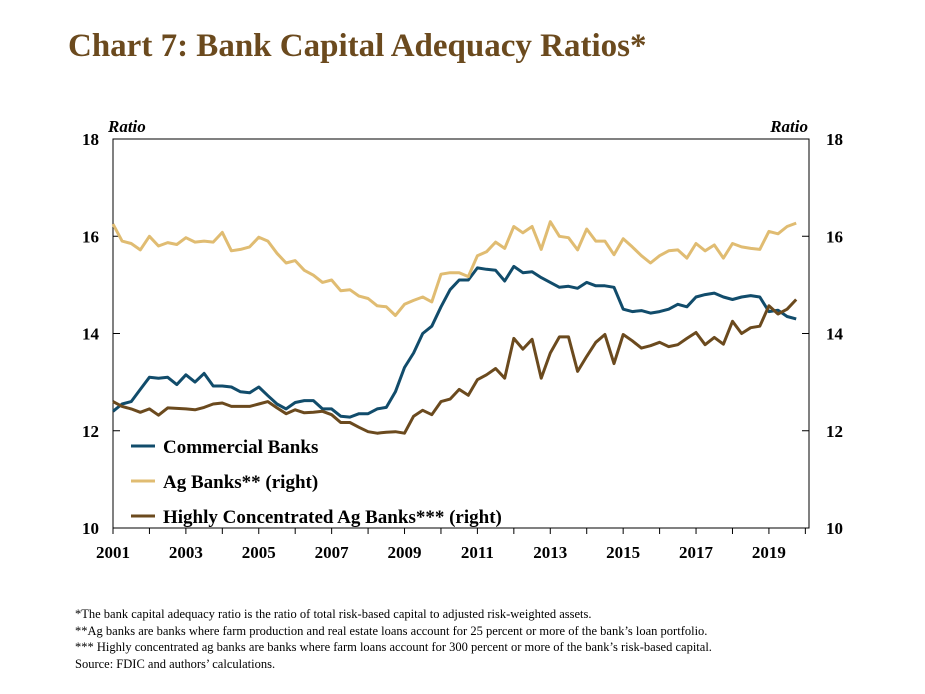 This screenshot has width=925, height=694. What do you see at coordinates (90, 236) in the screenshot?
I see `y-left-tick-label: 16` at bounding box center [90, 236].